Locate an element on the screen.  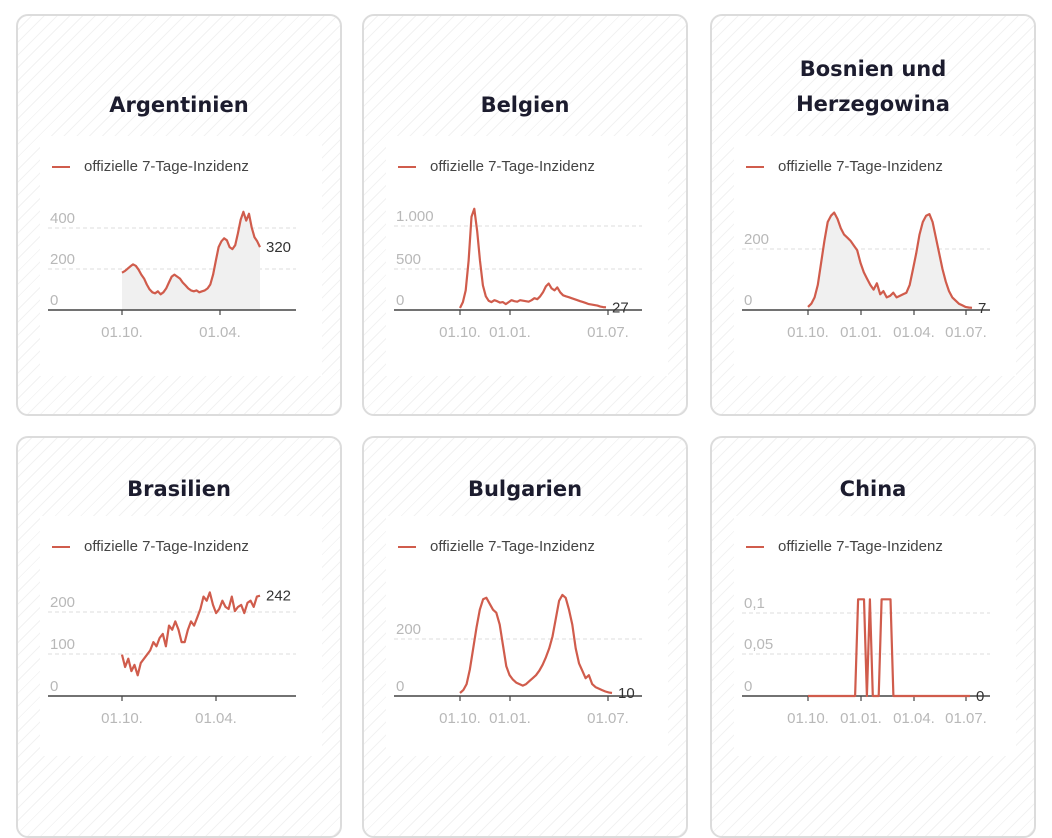
incidence-chart: 400 200 0 01.10. 01.04. 320 is located at coordinates (172, 275).